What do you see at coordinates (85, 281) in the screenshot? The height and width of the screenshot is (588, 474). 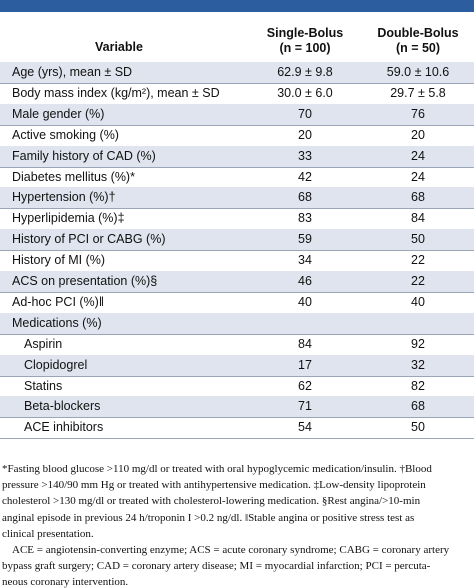 I see `table-cell: ACS on presentation (%)§` at bounding box center [85, 281].